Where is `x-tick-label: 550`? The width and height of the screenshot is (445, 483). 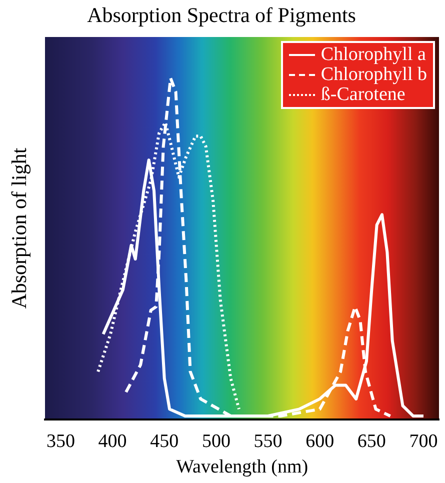 x-tick-label: 550 is located at coordinates (268, 441).